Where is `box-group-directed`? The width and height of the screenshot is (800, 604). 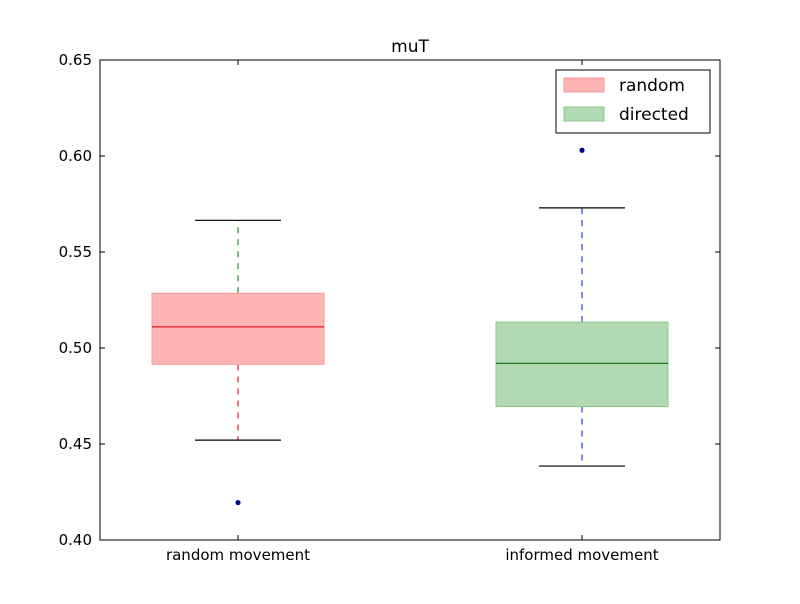
box-group-directed is located at coordinates (582, 307).